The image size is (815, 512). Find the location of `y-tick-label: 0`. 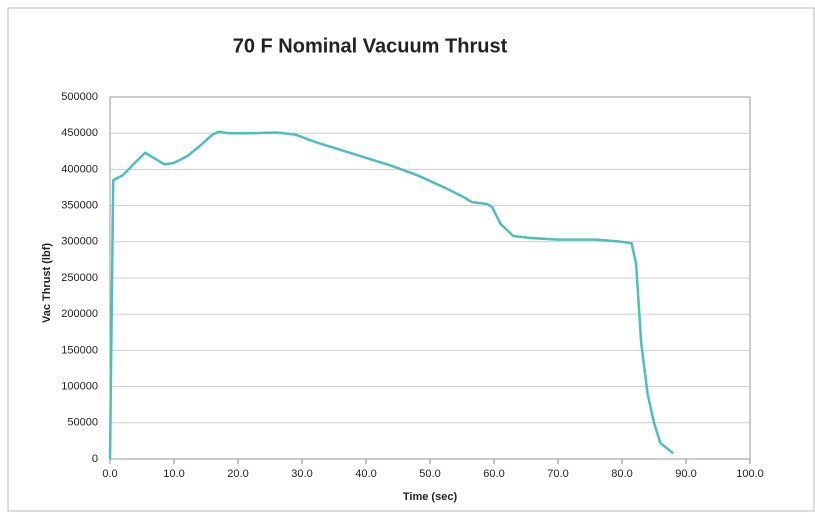

y-tick-label: 0 is located at coordinates (95, 459).